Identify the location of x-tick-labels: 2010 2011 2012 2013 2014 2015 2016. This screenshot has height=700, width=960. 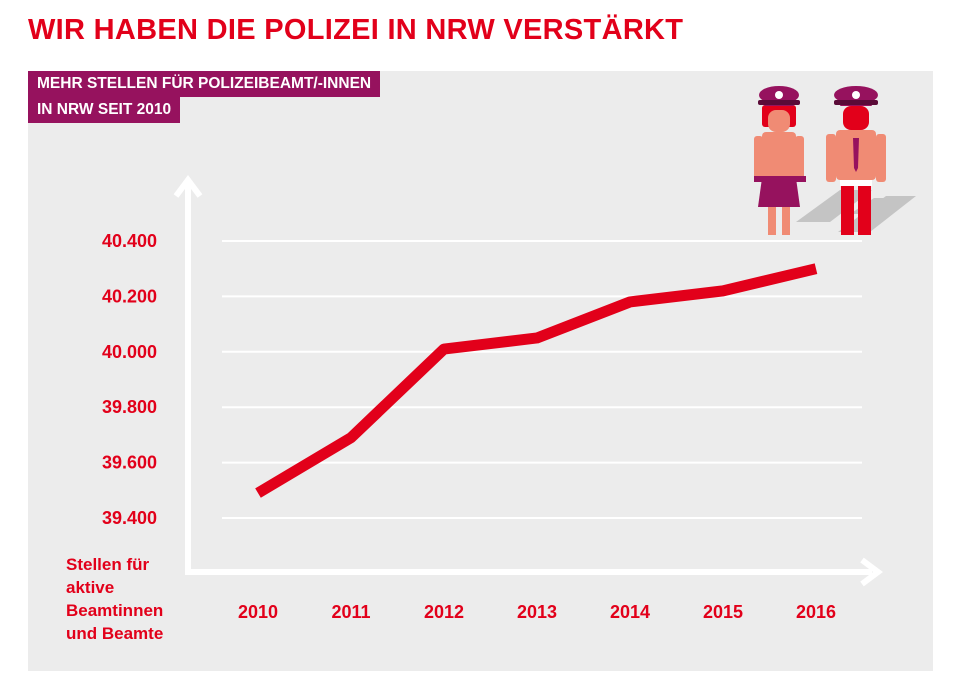
(537, 612).